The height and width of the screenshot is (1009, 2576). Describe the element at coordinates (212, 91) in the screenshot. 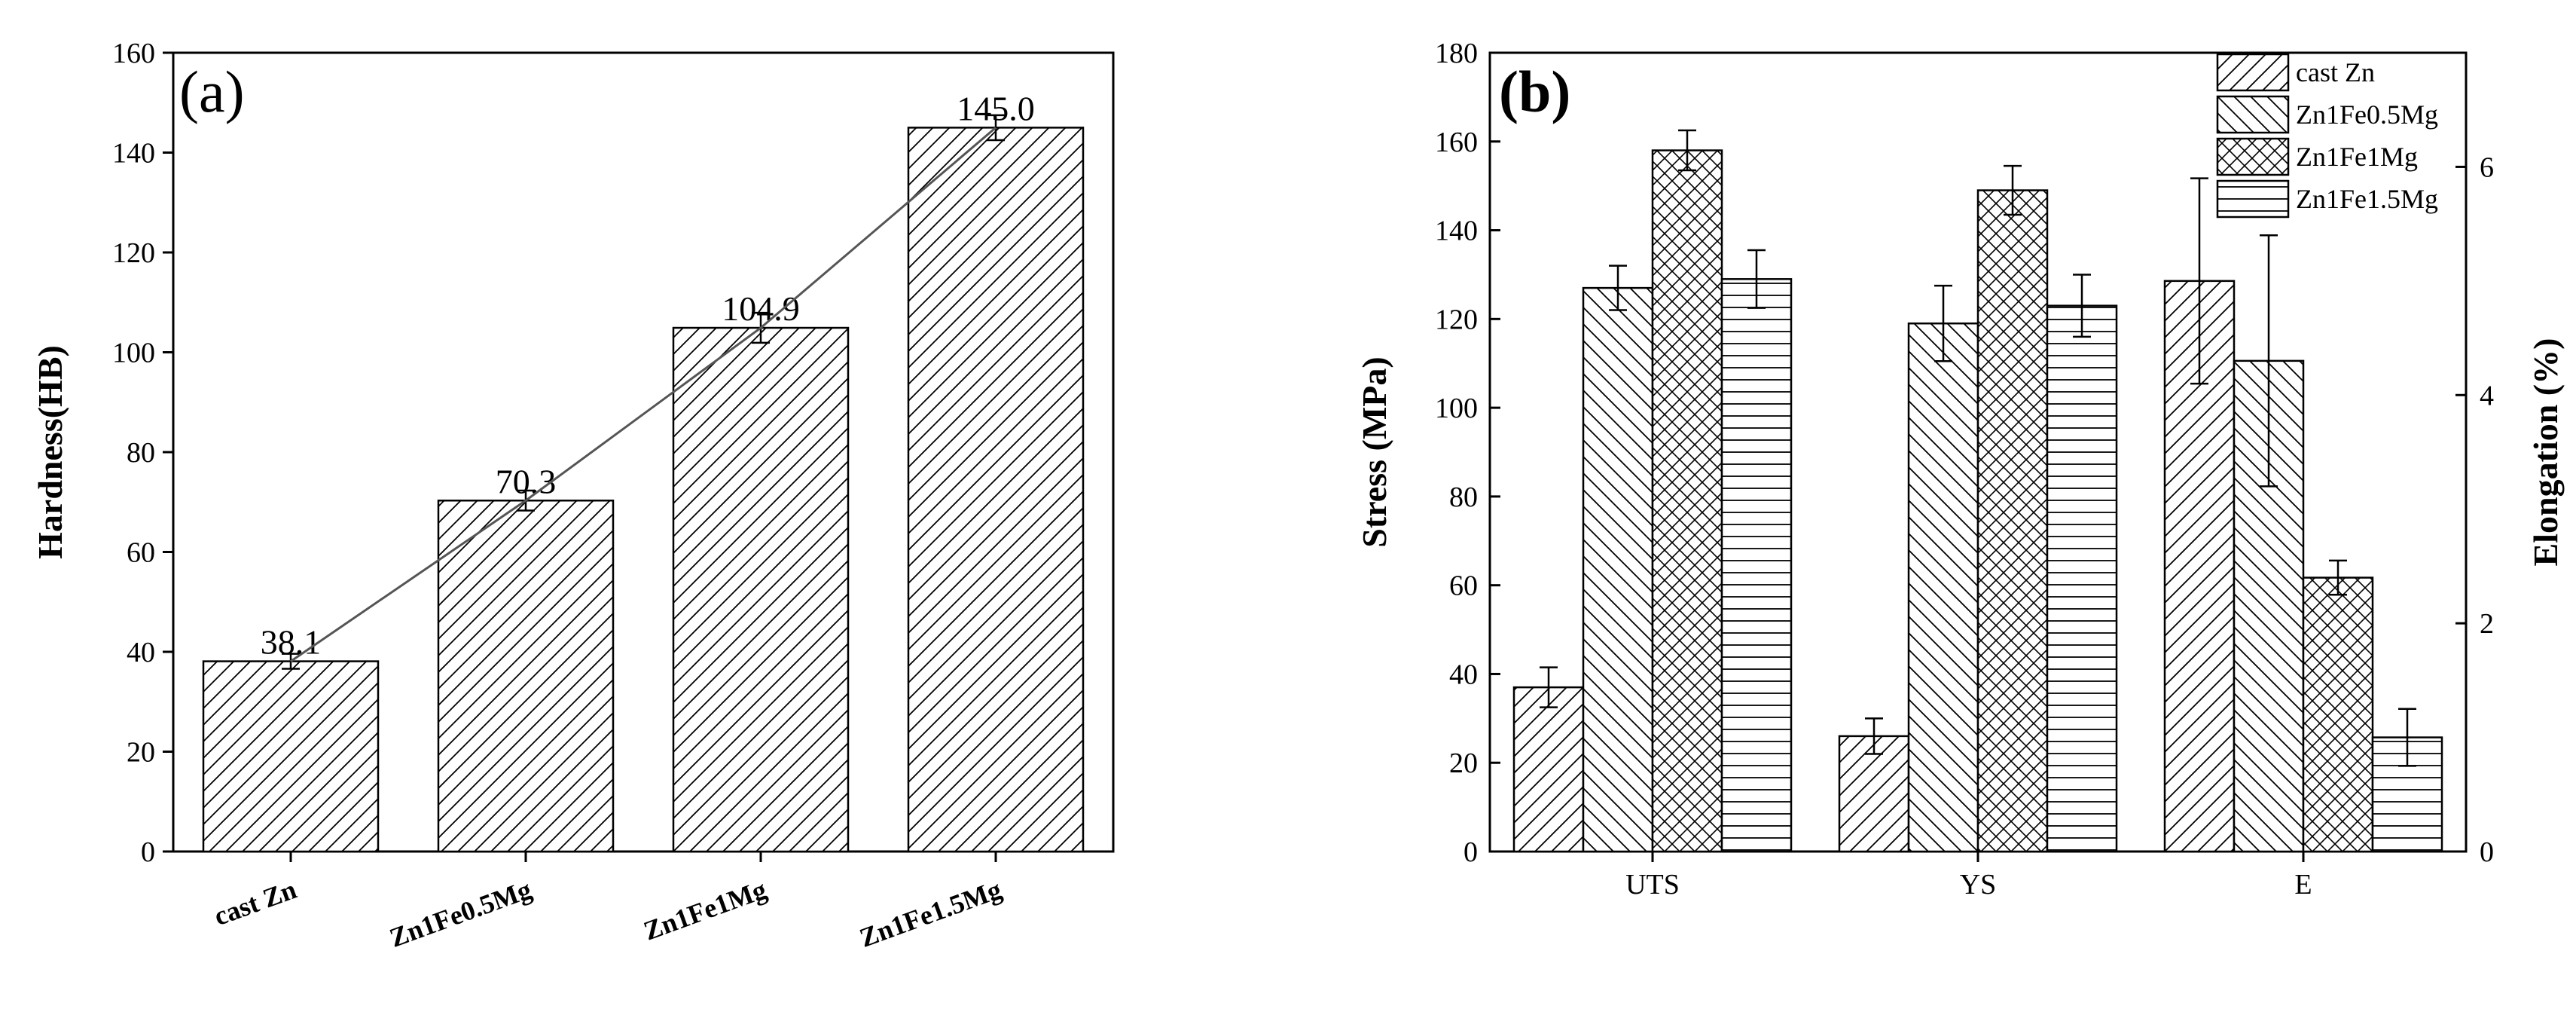

I see `panel-label: (a)` at that location.